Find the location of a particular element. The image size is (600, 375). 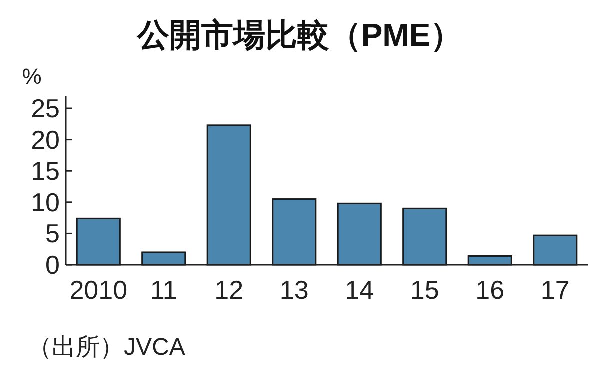

y-tick-label: 5 is located at coordinates (53, 233).